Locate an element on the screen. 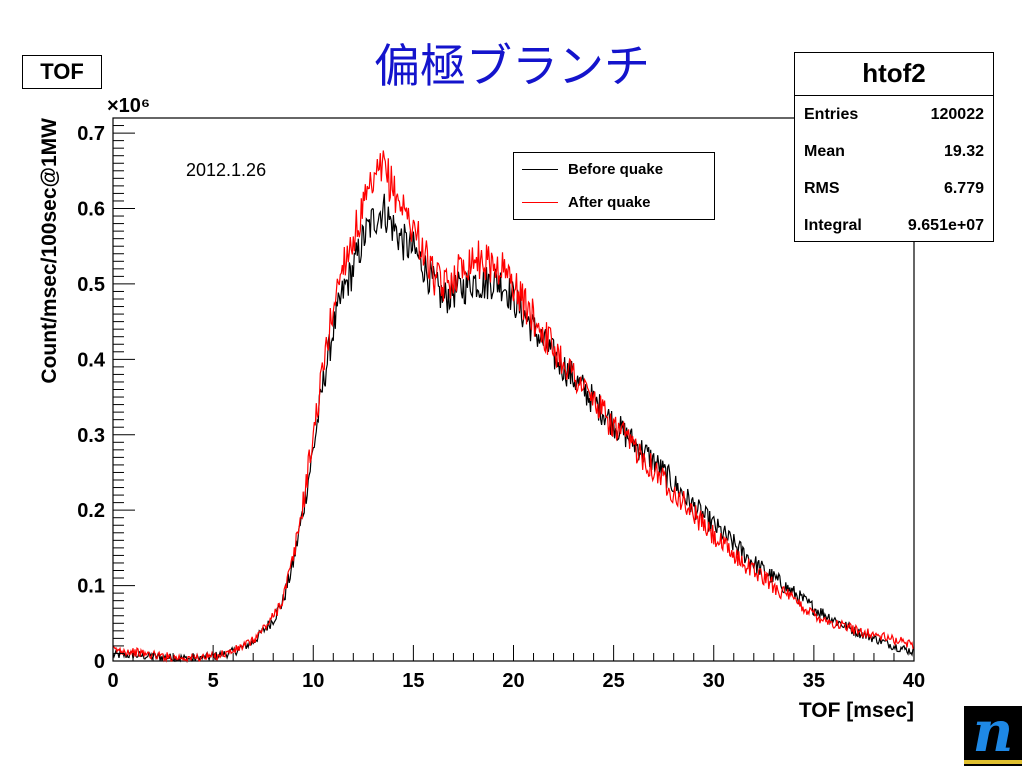 The height and width of the screenshot is (768, 1024). x-tick-label: 40 is located at coordinates (914, 681).